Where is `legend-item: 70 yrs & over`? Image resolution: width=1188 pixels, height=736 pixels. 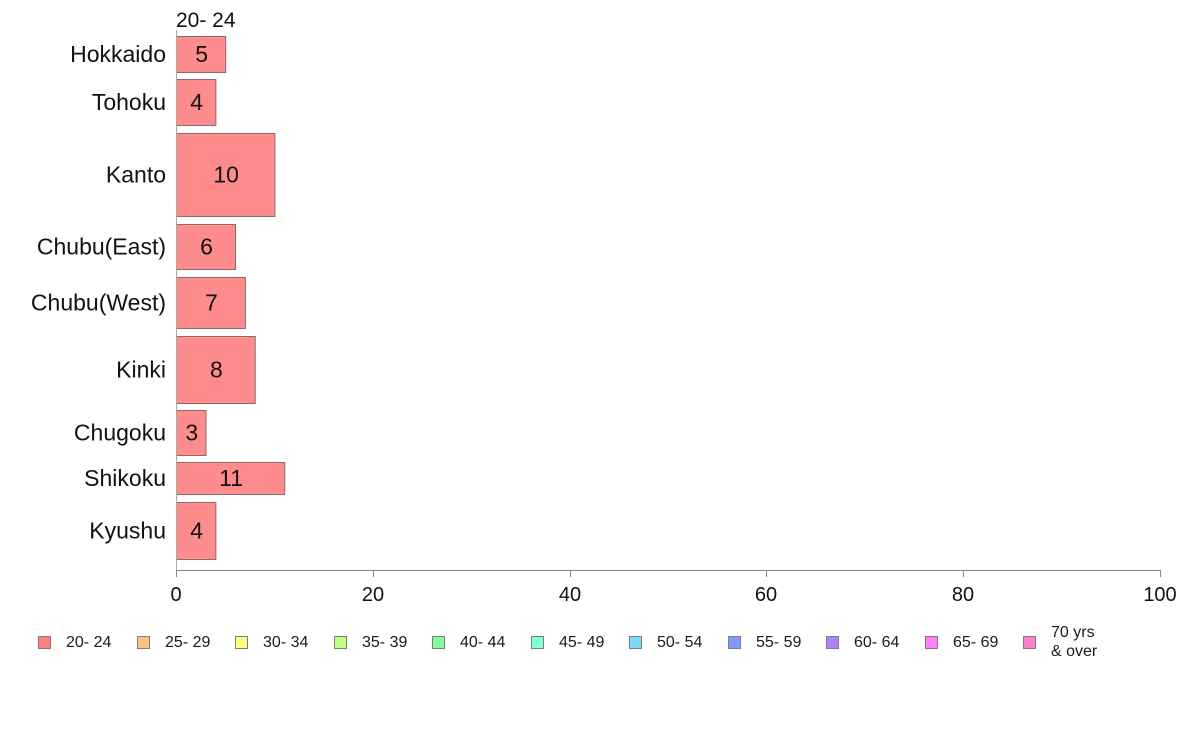
legend-item: 70 yrs & over is located at coordinates (1060, 642).